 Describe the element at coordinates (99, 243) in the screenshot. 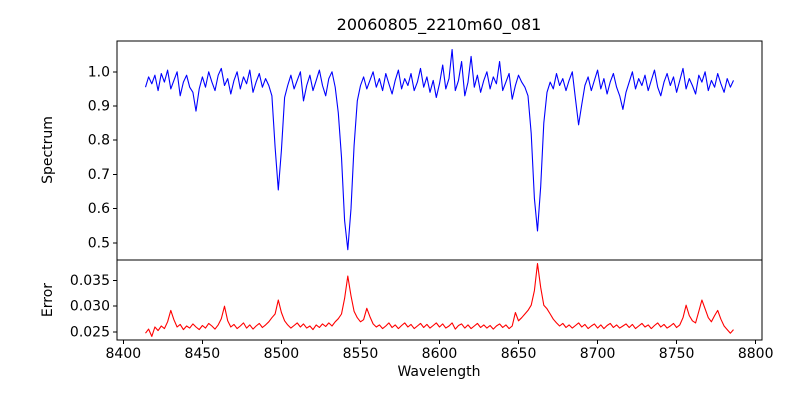

I see `svg-text: 0.5` at that location.